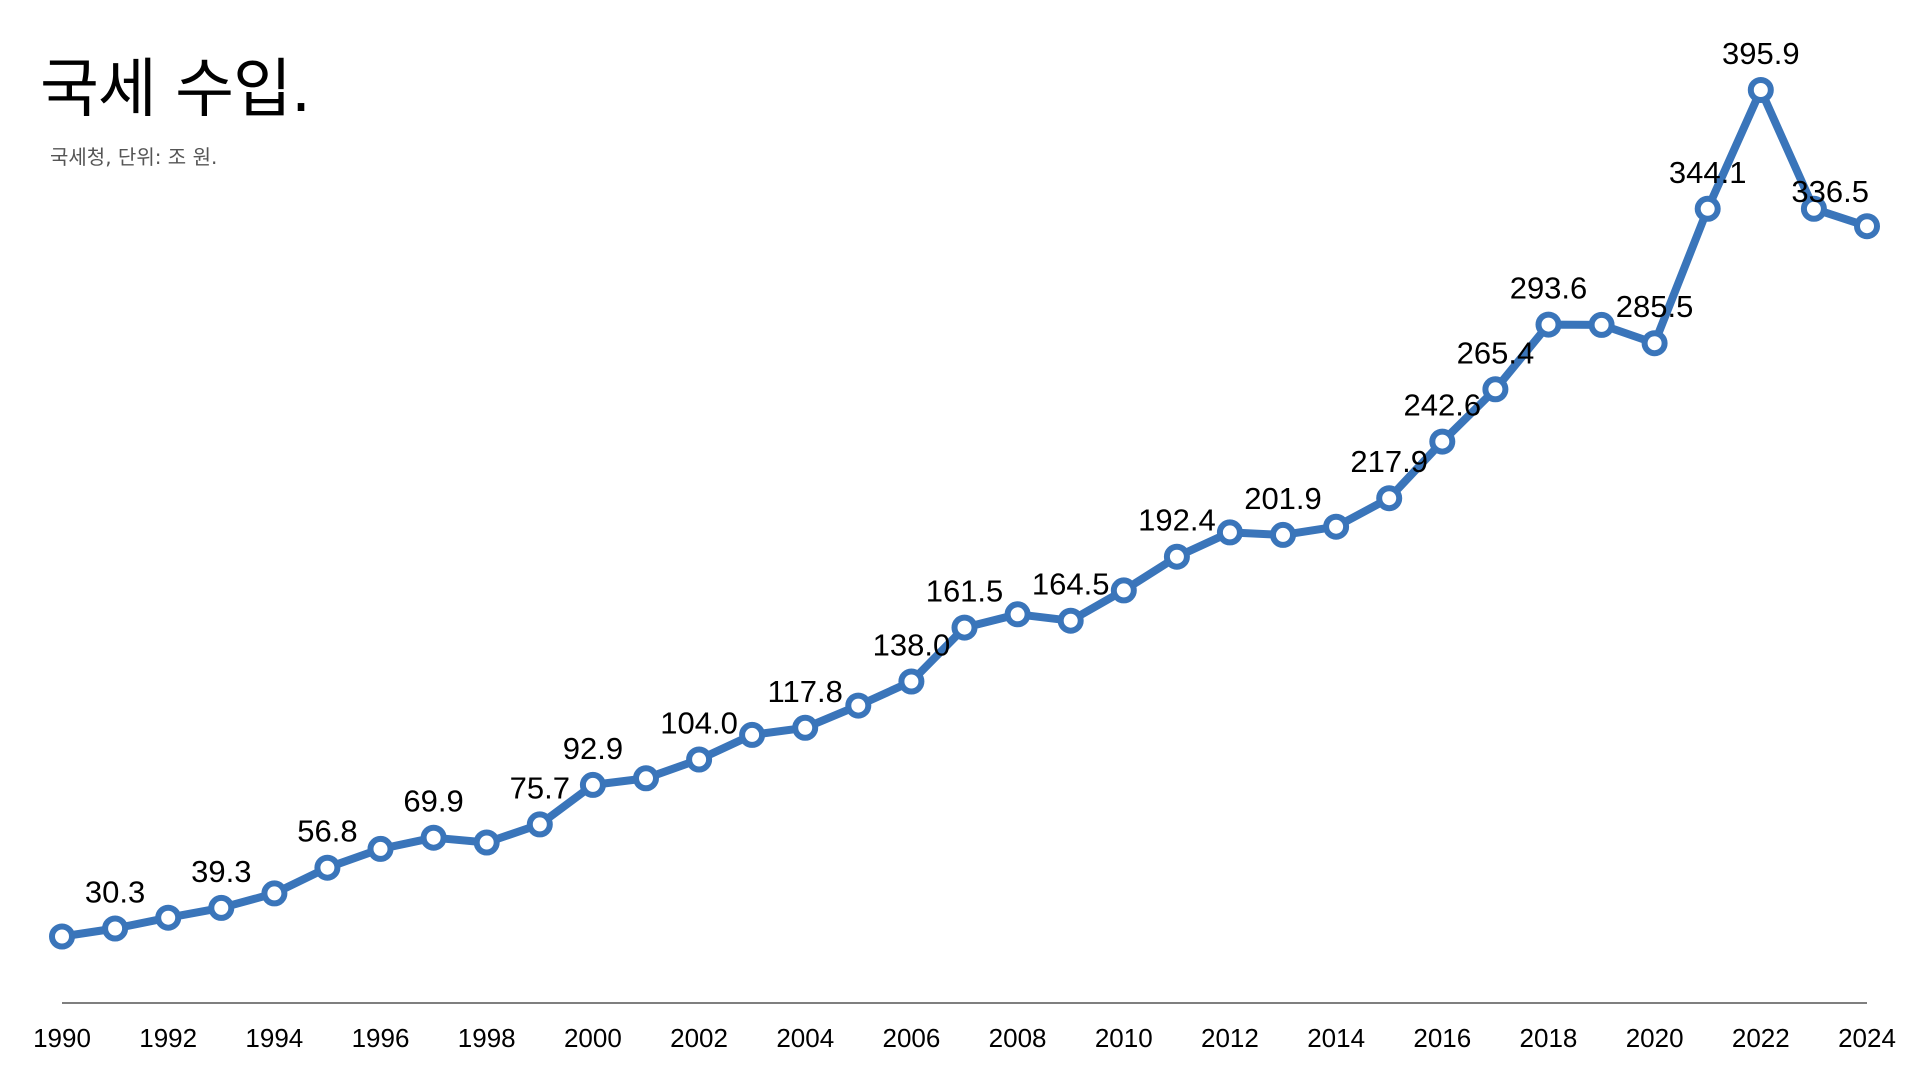 The height and width of the screenshot is (1080, 1920). What do you see at coordinates (134, 157) in the screenshot?
I see `chart-subtitle: 국세청, 단위: 조 원.` at bounding box center [134, 157].